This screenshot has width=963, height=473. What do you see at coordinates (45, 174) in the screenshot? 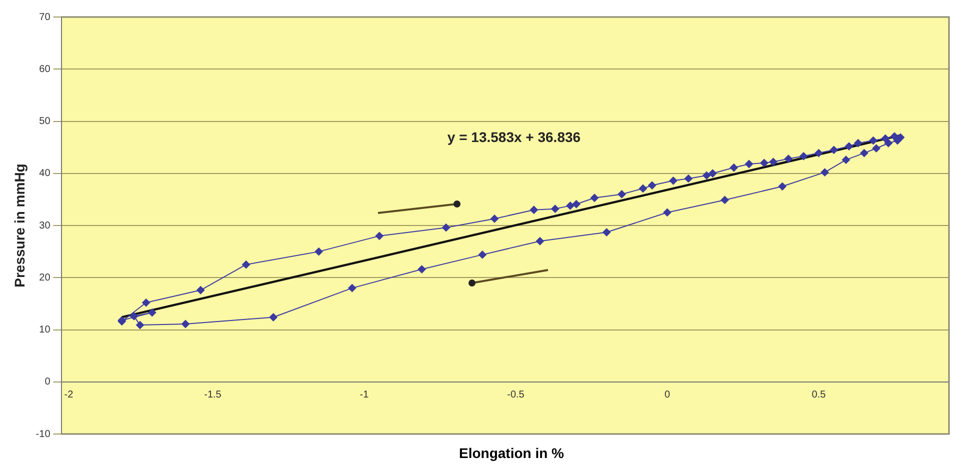
I see `y-tick-label: 40` at bounding box center [45, 174].